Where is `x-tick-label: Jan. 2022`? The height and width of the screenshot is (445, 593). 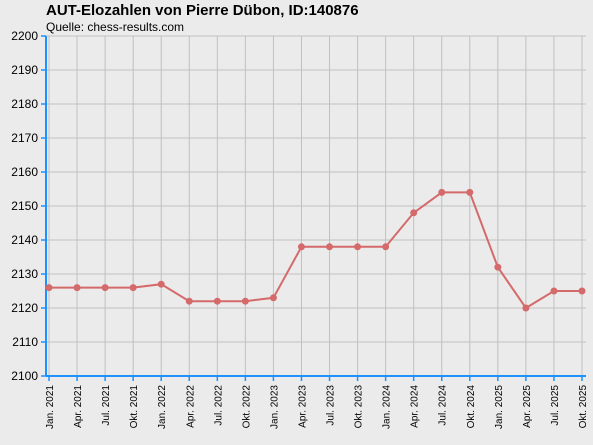 x-tick-label: Jan. 2022 is located at coordinates (162, 407).